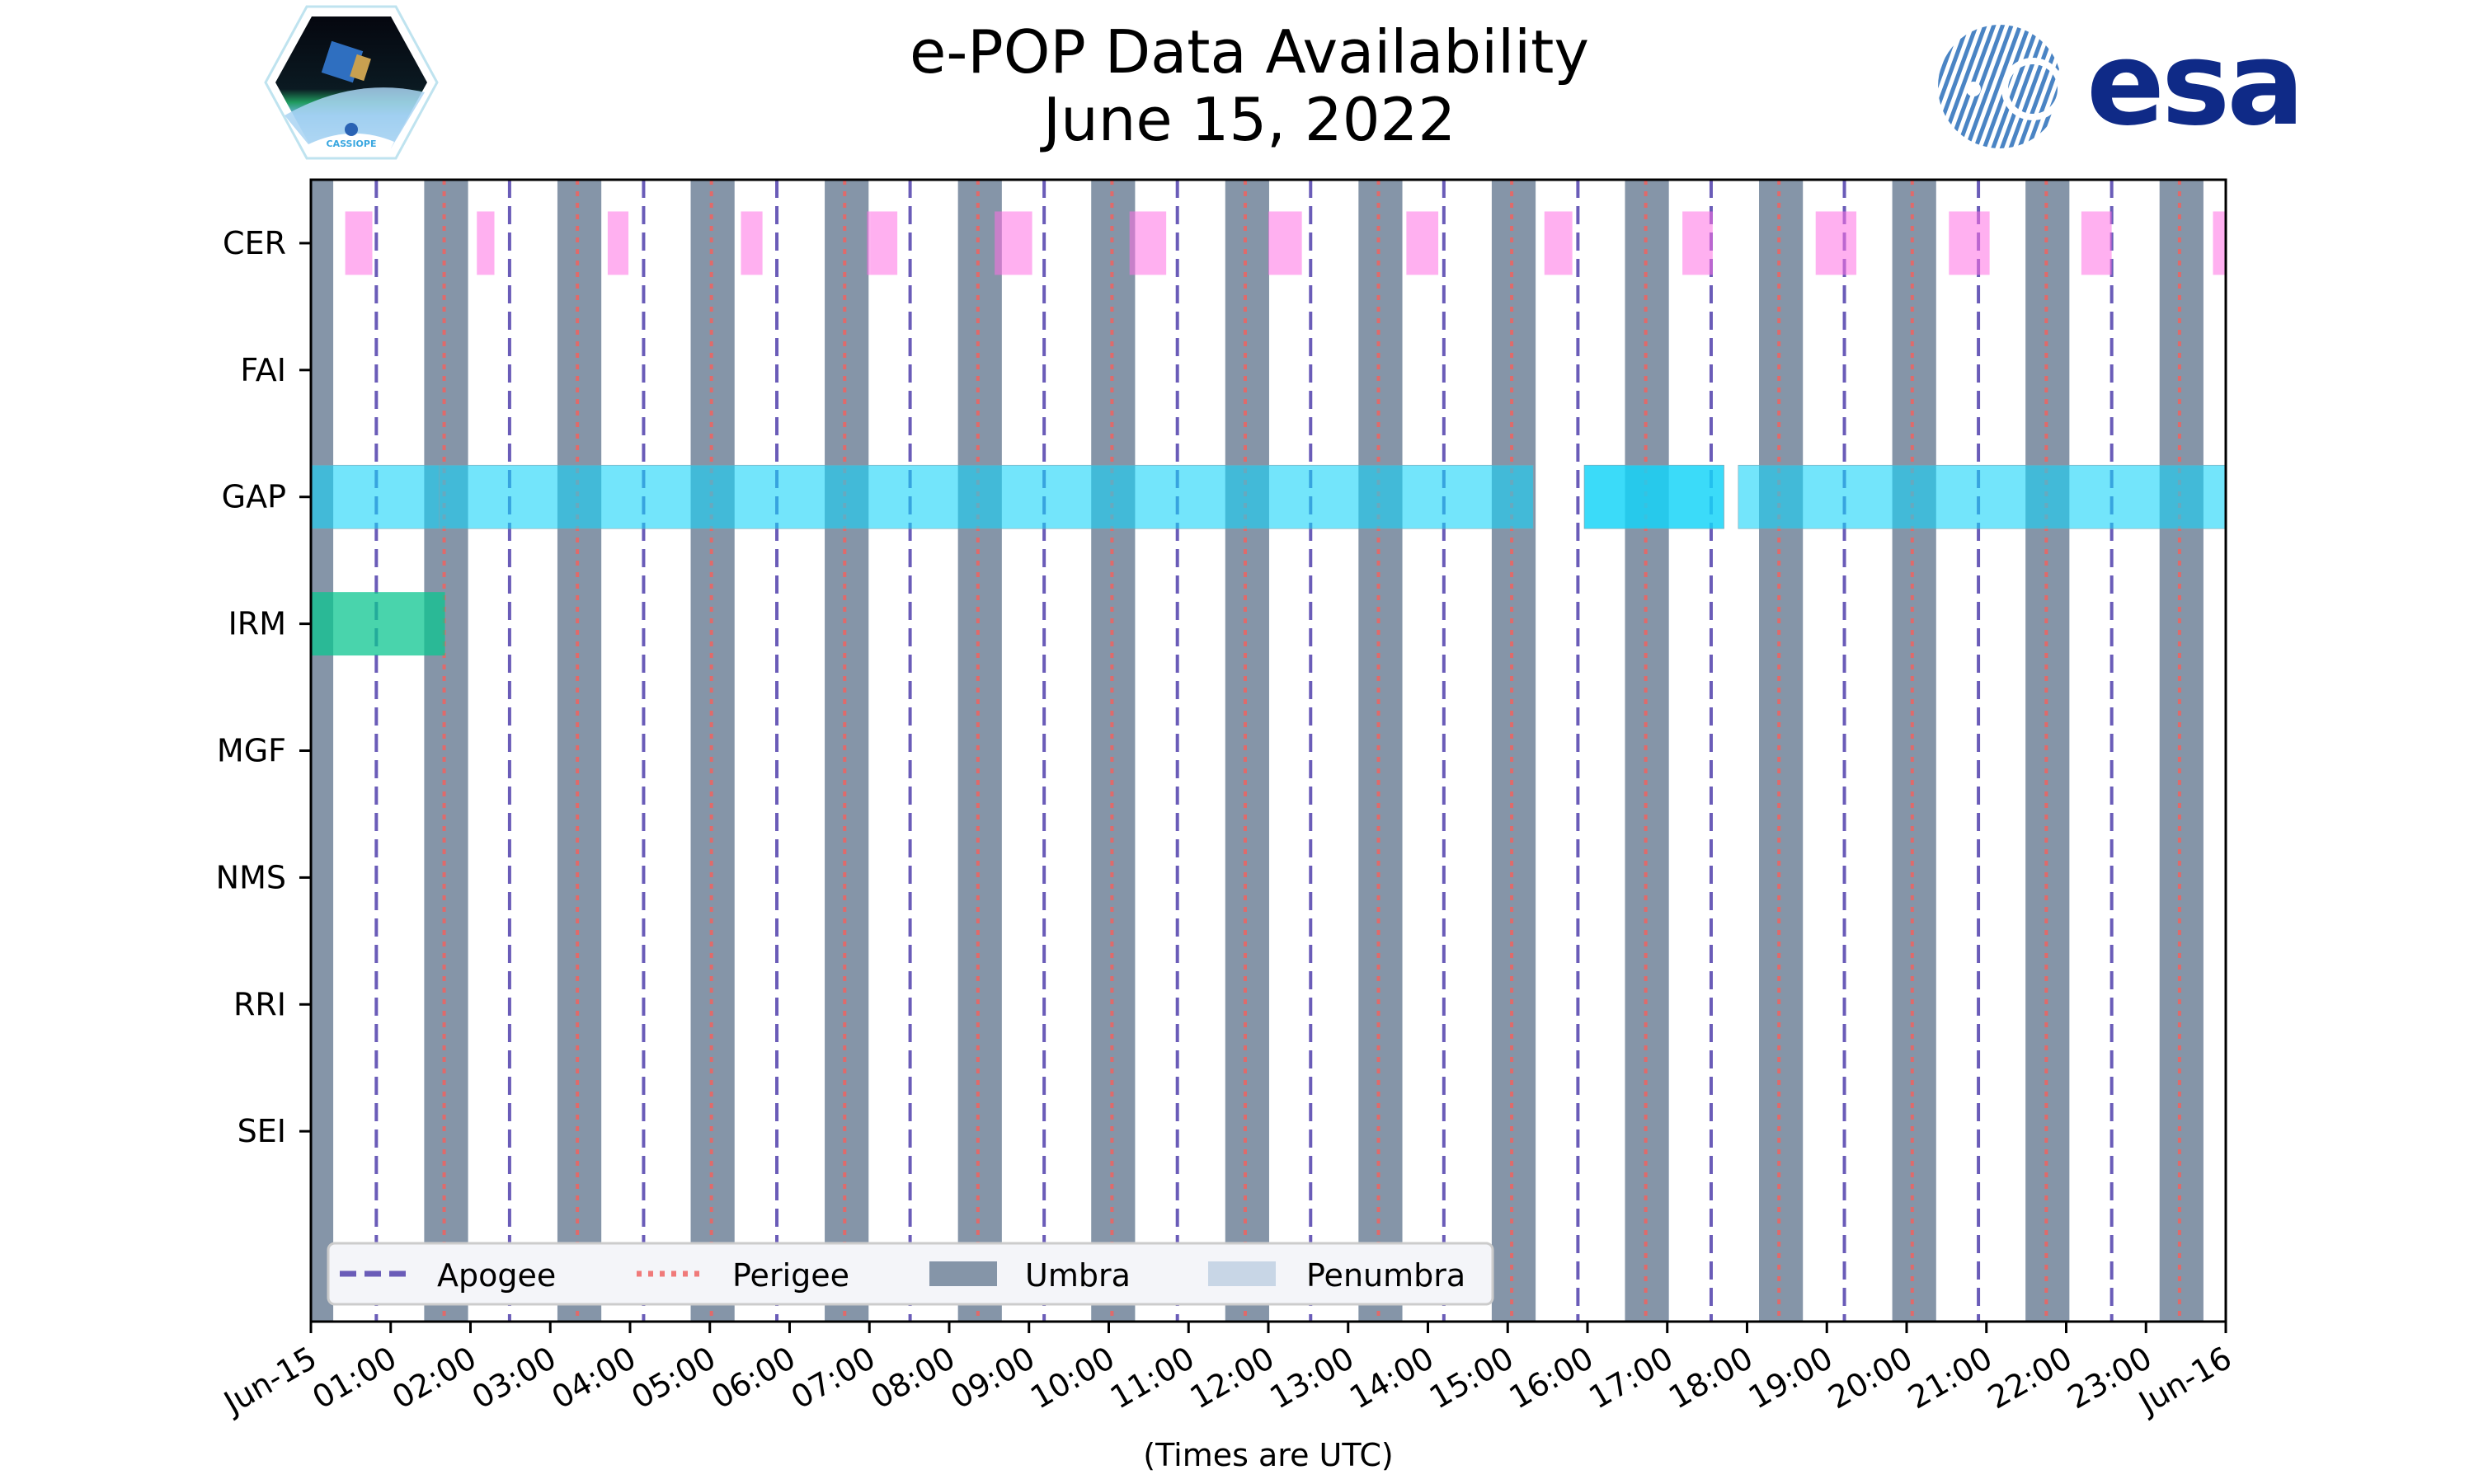  I want to click on x-tick-label: 12:00, so click(1232, 1378).